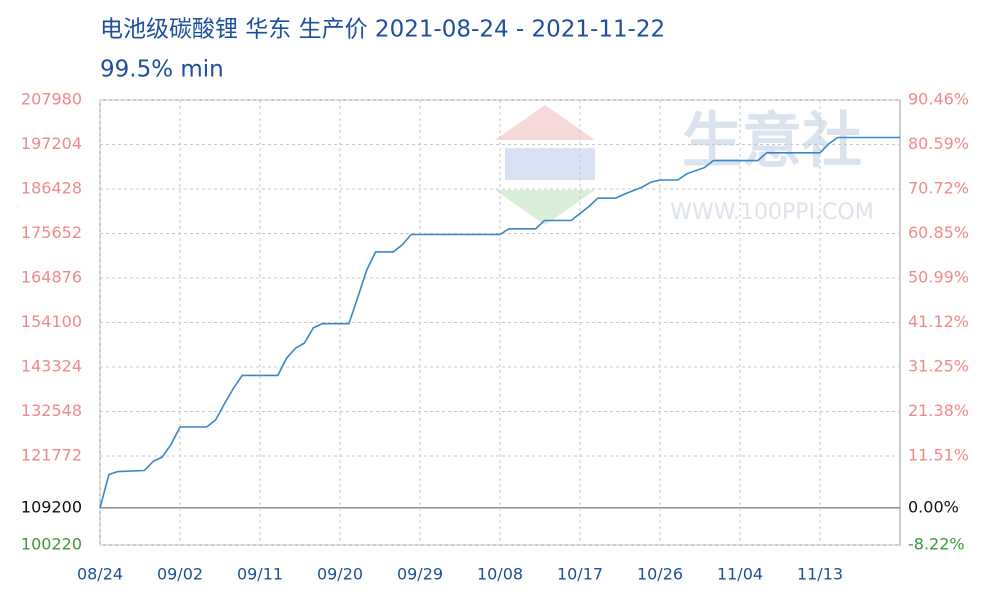 The width and height of the screenshot is (1000, 600). I want to click on x-tick-label: 10/17, so click(580, 574).